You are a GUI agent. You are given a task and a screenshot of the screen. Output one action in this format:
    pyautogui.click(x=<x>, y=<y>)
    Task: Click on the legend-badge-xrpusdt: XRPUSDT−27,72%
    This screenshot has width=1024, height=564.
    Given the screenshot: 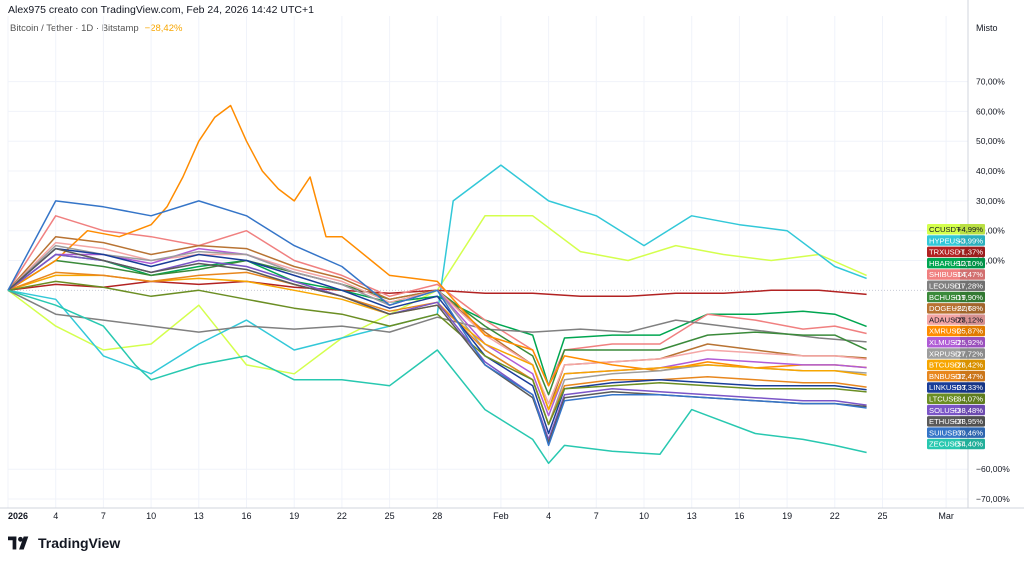 What is the action you would take?
    pyautogui.click(x=956, y=353)
    